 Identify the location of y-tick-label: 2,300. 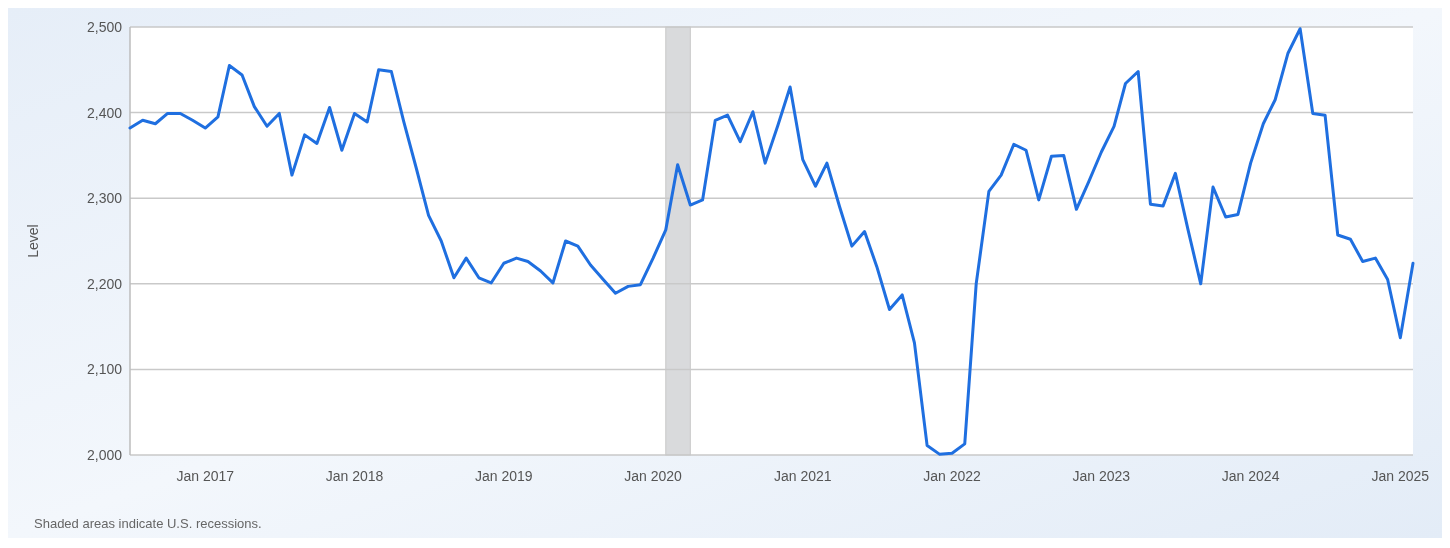
(104, 198).